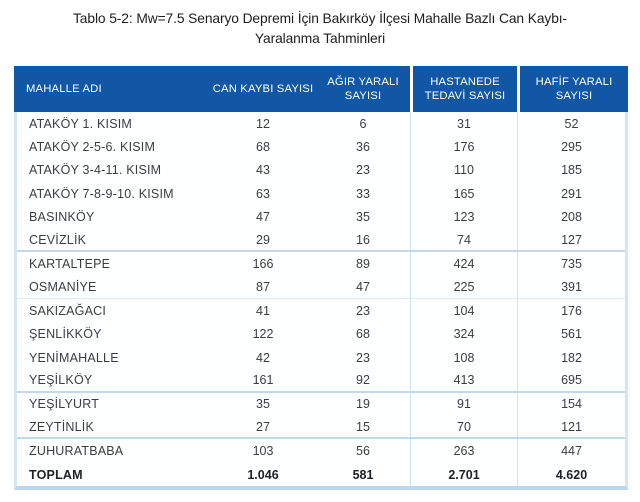 This screenshot has height=502, width=640. Describe the element at coordinates (571, 124) in the screenshot. I see `value-cell: 52` at that location.